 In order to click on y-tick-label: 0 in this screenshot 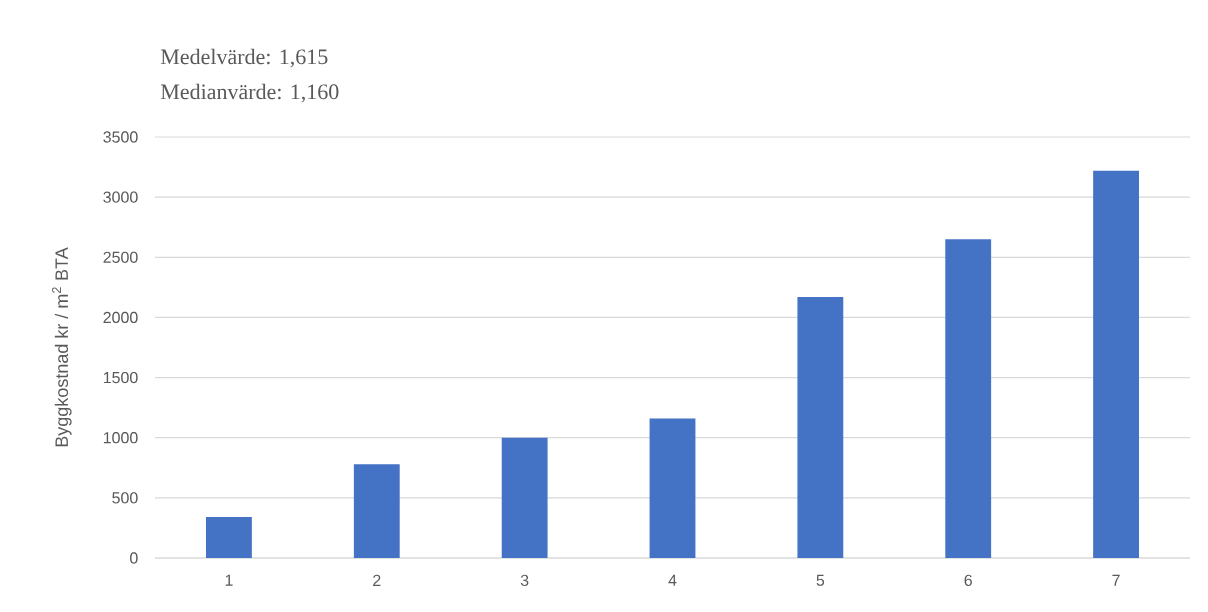, I will do `click(134, 558)`.